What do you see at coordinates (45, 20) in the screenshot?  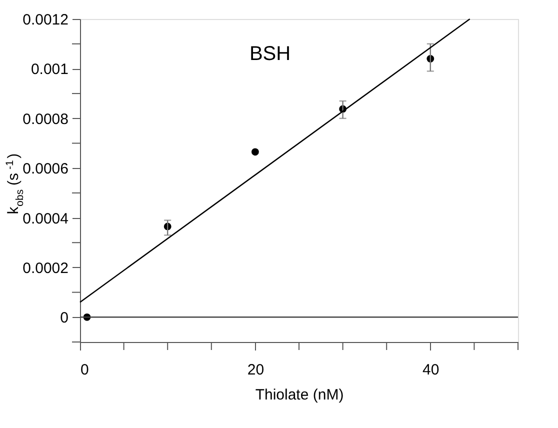 I see `y-tick-label: 0.0012` at bounding box center [45, 20].